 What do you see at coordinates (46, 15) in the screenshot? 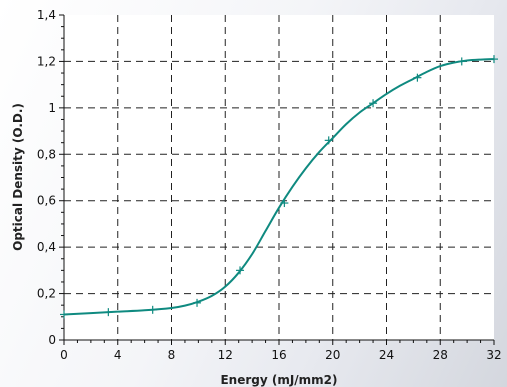
I see `y-tick-label-7: 1,4` at bounding box center [46, 15].